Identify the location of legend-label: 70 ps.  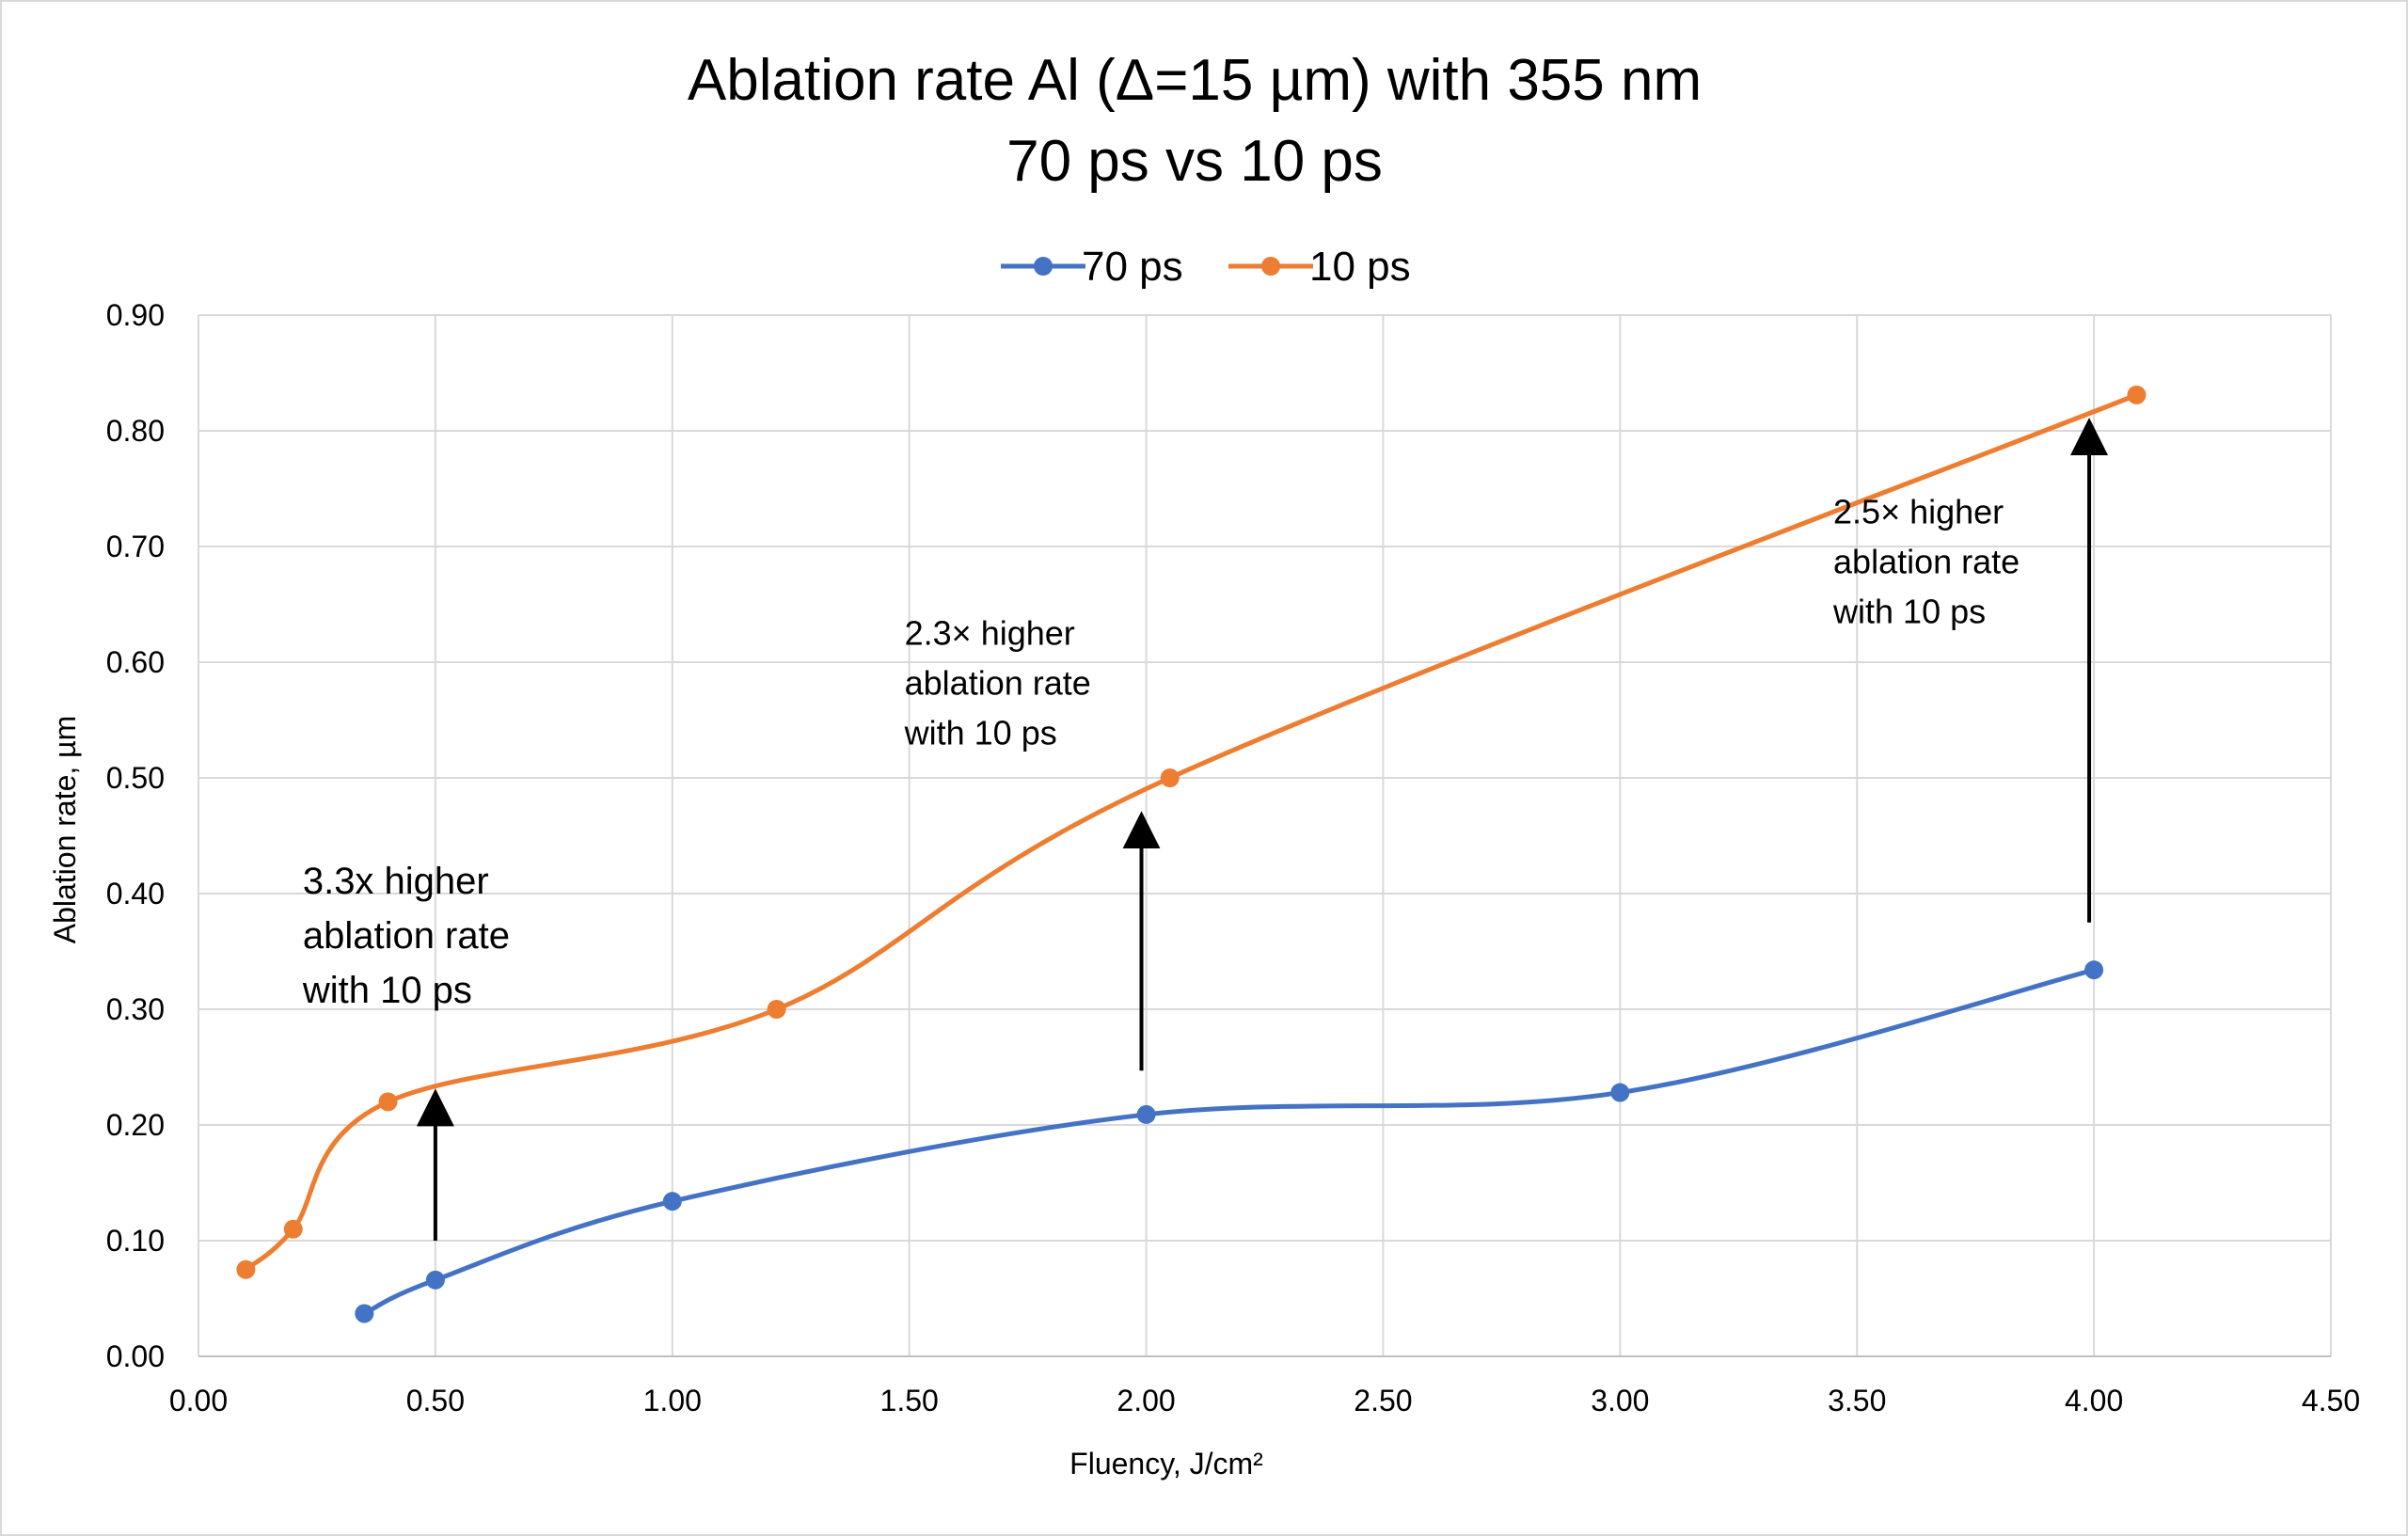
(1132, 267).